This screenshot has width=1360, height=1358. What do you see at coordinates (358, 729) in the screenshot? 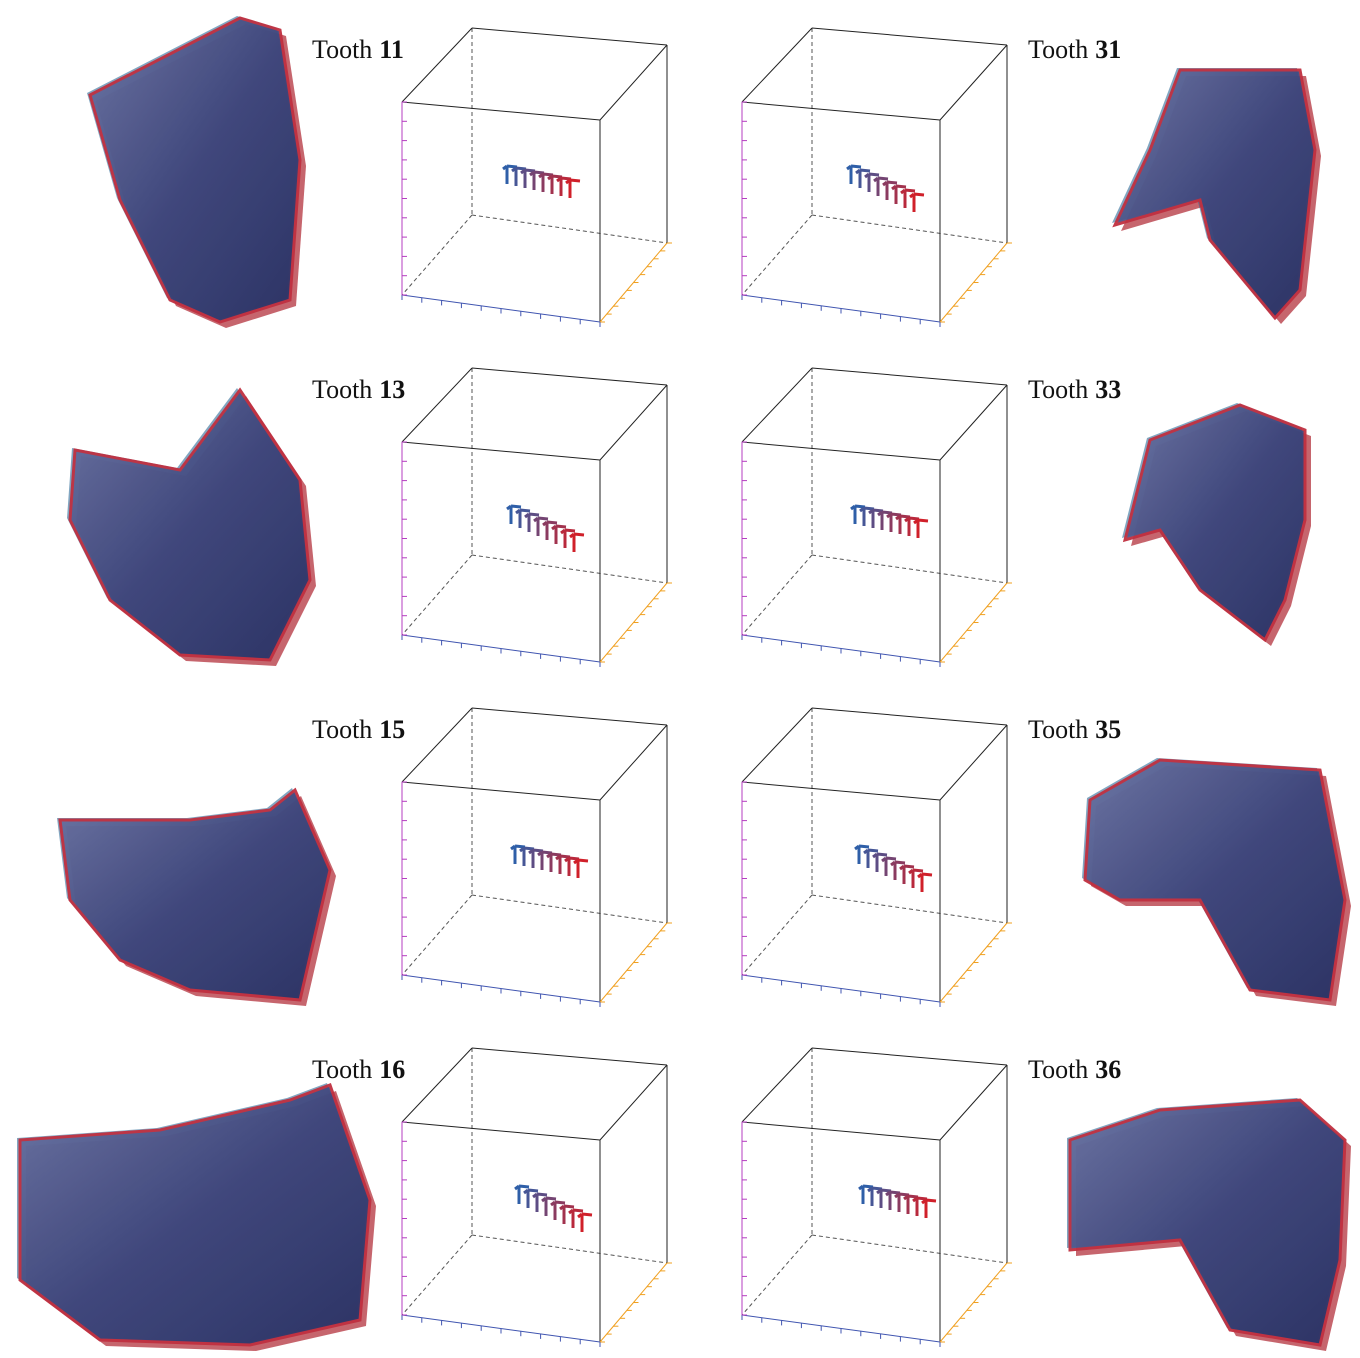
I see `panel-label: Tooth 15` at bounding box center [358, 729].